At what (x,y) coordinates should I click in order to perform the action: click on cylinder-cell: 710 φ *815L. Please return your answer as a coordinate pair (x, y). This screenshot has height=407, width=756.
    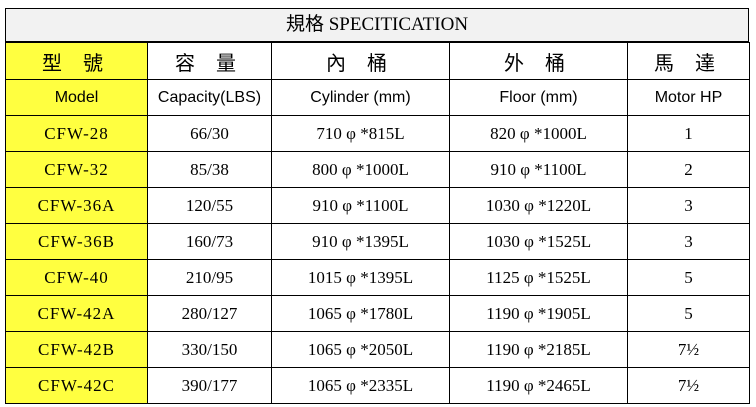
    Looking at the image, I should click on (360, 133).